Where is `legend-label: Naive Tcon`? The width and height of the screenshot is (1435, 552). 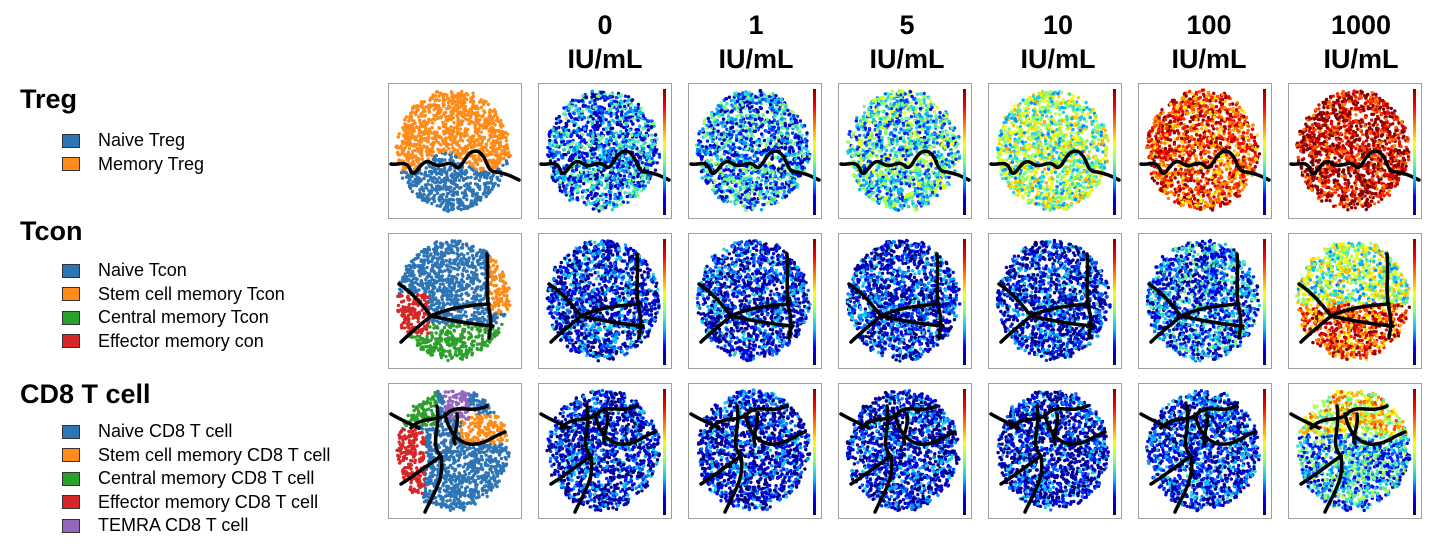 legend-label: Naive Tcon is located at coordinates (142, 270).